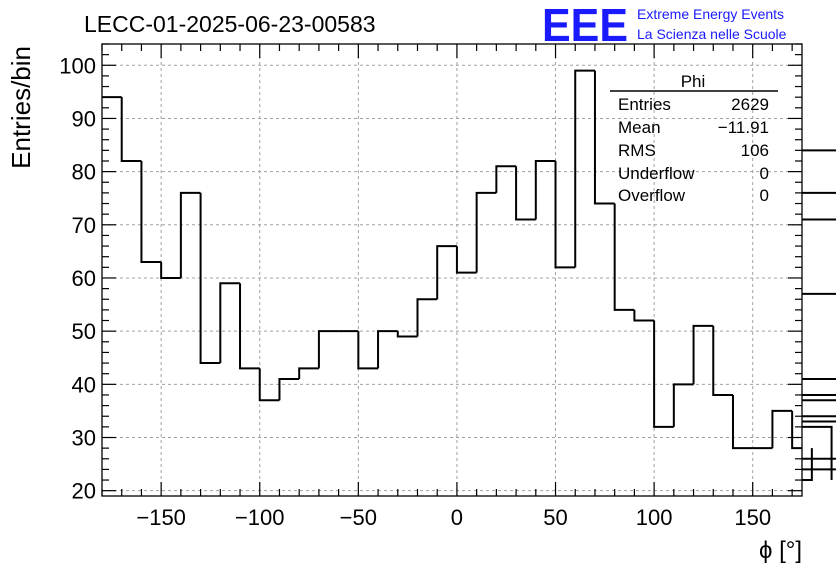 The image size is (836, 572). What do you see at coordinates (654, 517) in the screenshot?
I see `x-tick-label: 100` at bounding box center [654, 517].